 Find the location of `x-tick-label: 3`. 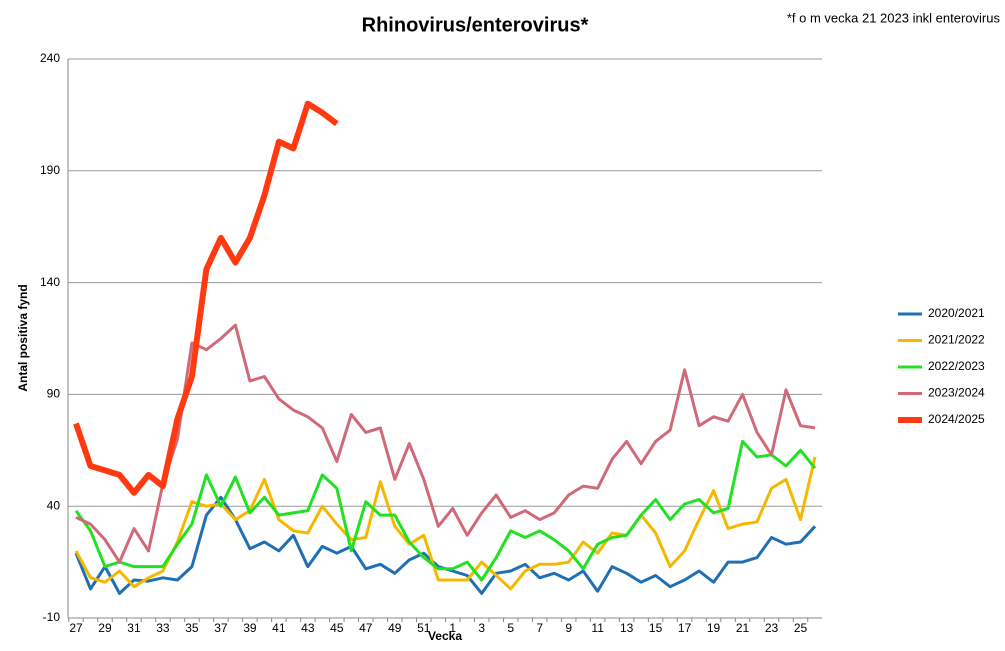

x-tick-label: 3 is located at coordinates (481, 628).